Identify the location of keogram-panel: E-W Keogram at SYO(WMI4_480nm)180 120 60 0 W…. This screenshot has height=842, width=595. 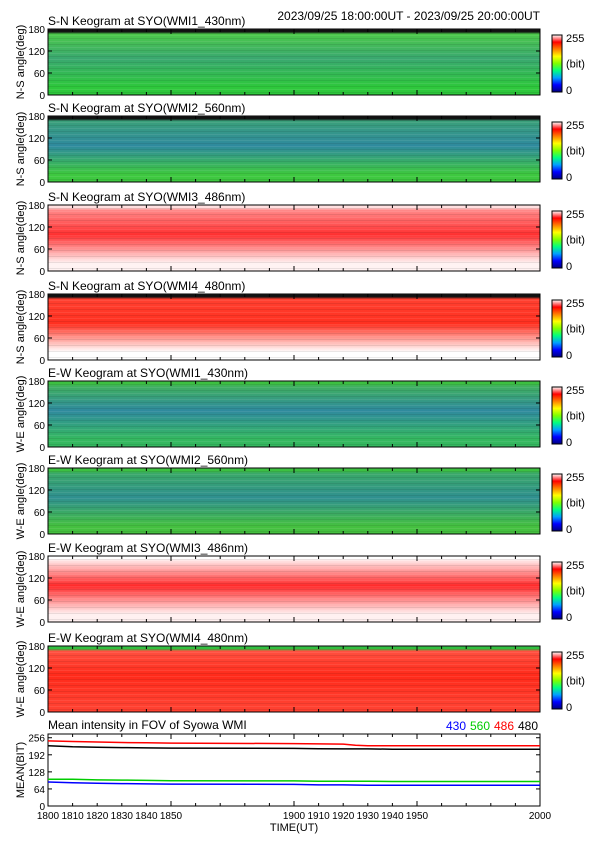
(300, 675).